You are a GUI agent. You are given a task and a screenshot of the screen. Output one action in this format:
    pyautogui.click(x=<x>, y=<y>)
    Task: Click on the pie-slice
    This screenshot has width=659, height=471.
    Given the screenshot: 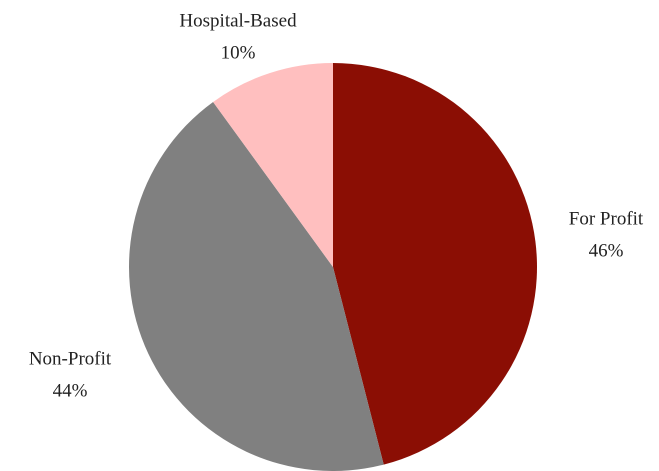 What is the action you would take?
    pyautogui.click(x=273, y=165)
    